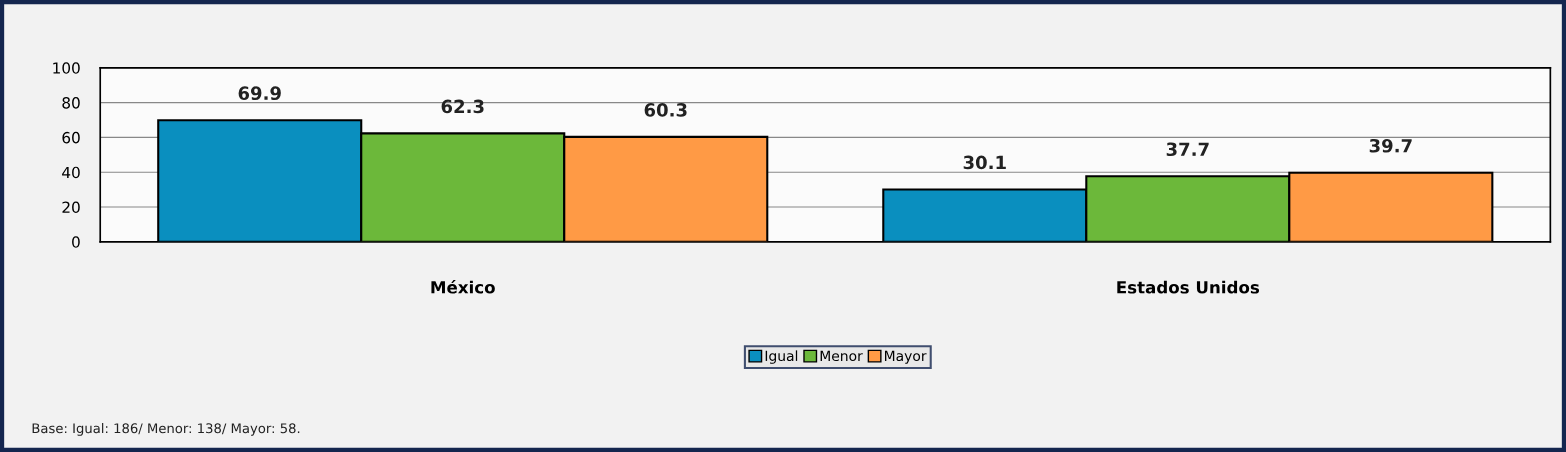  Describe the element at coordinates (906, 357) in the screenshot. I see `legend-label: Mayor` at that location.